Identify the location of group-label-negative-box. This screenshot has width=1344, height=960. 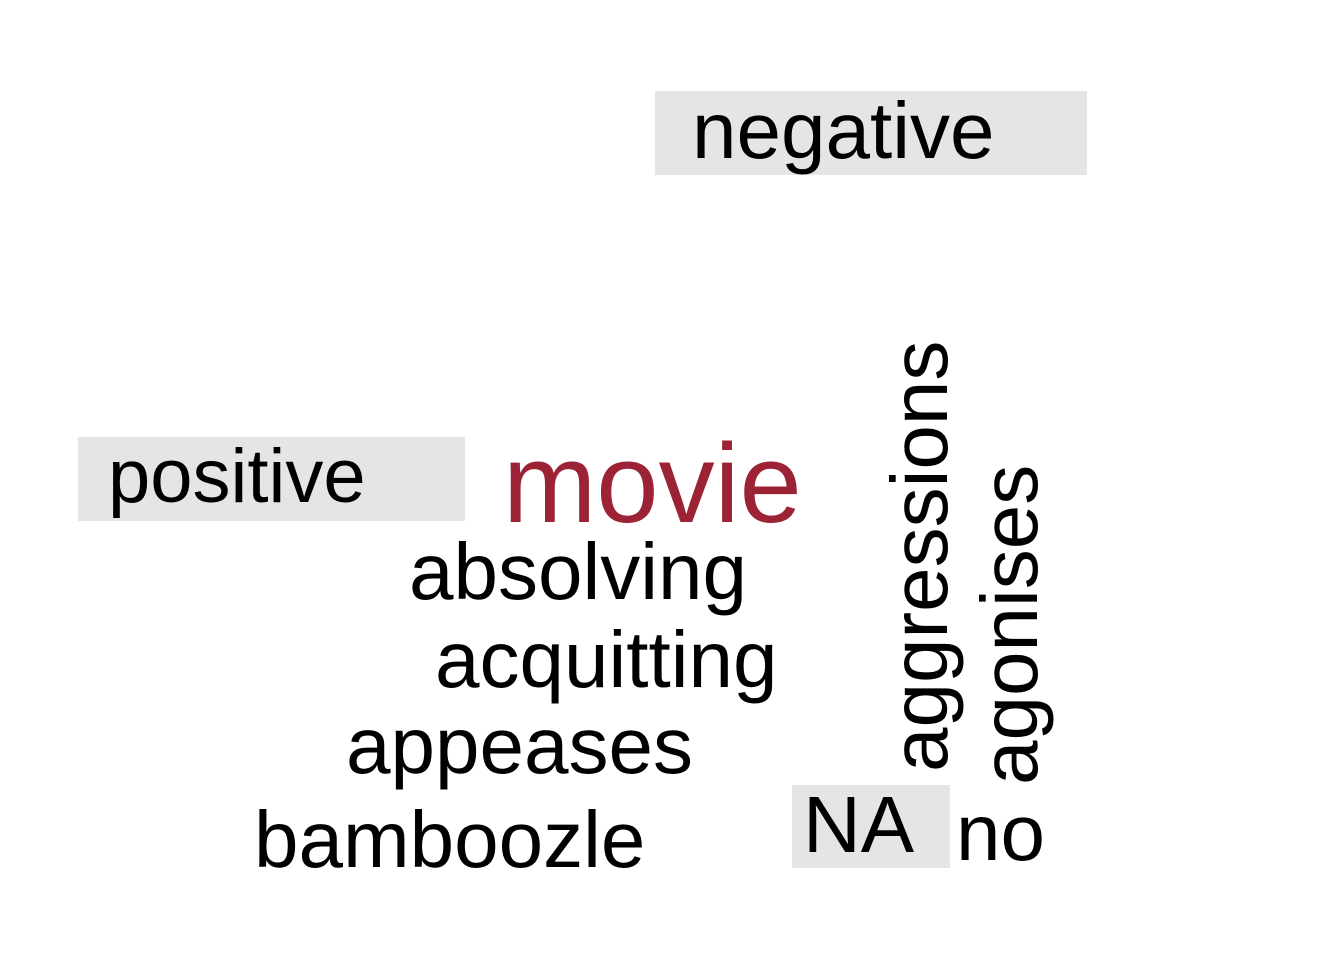
(871, 133).